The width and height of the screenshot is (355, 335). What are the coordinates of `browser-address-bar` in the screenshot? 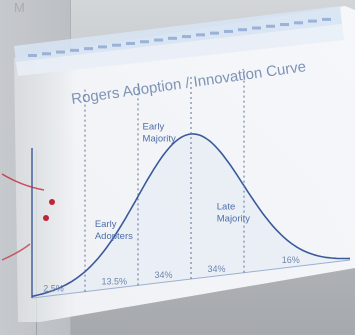 It's located at (180, 50).